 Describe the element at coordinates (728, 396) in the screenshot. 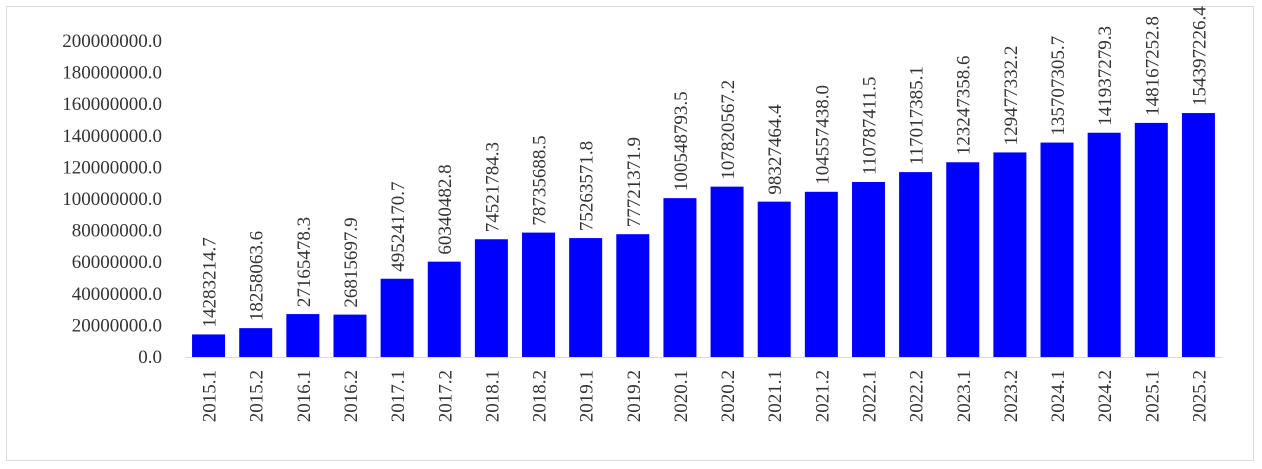

I see `x-tick-label: 2020.2` at that location.